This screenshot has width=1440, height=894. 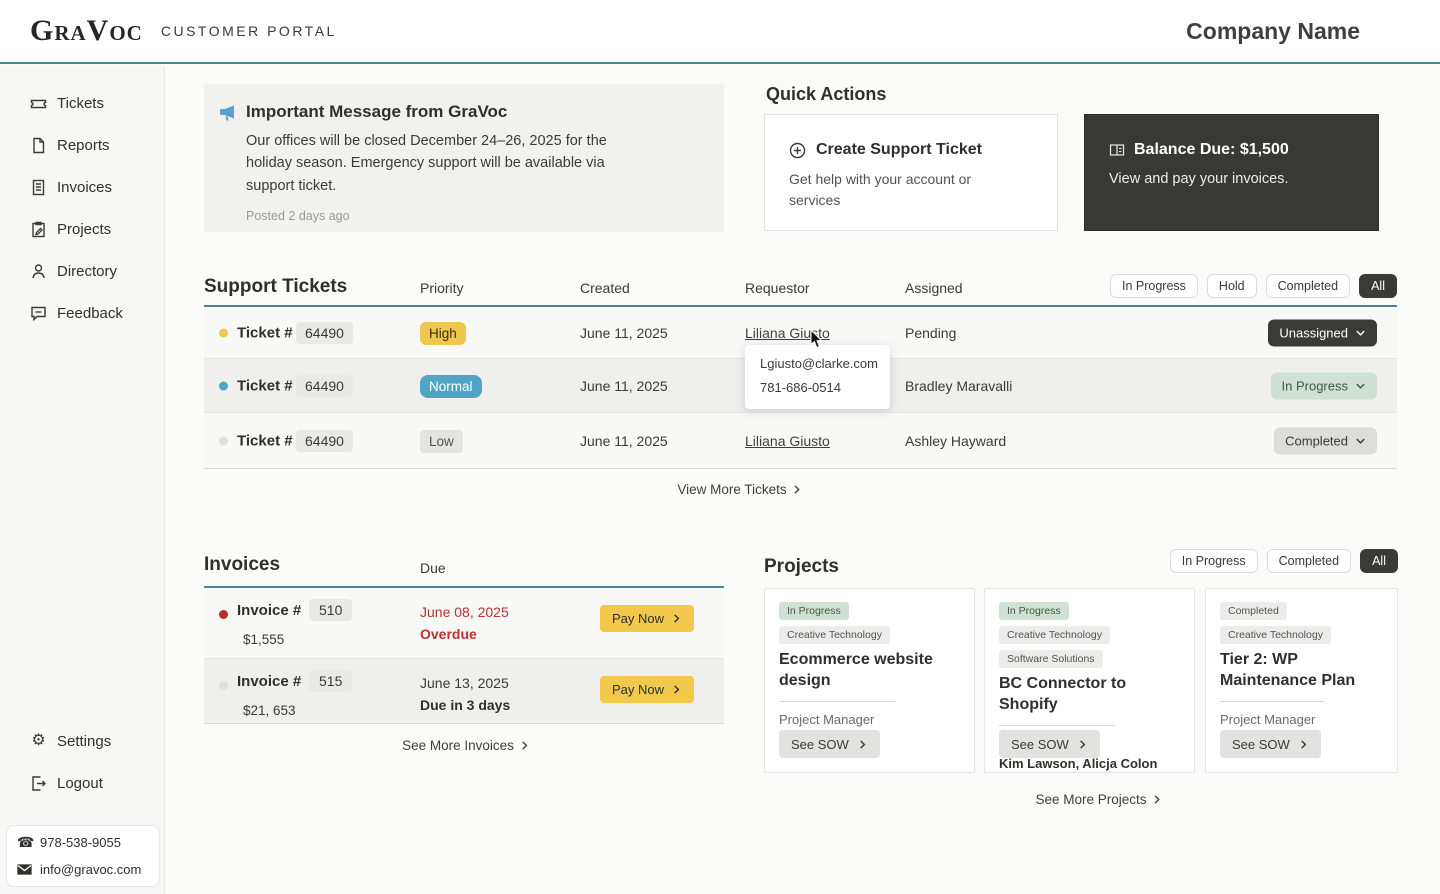 I want to click on status-tag: Completed, so click(x=1253, y=611).